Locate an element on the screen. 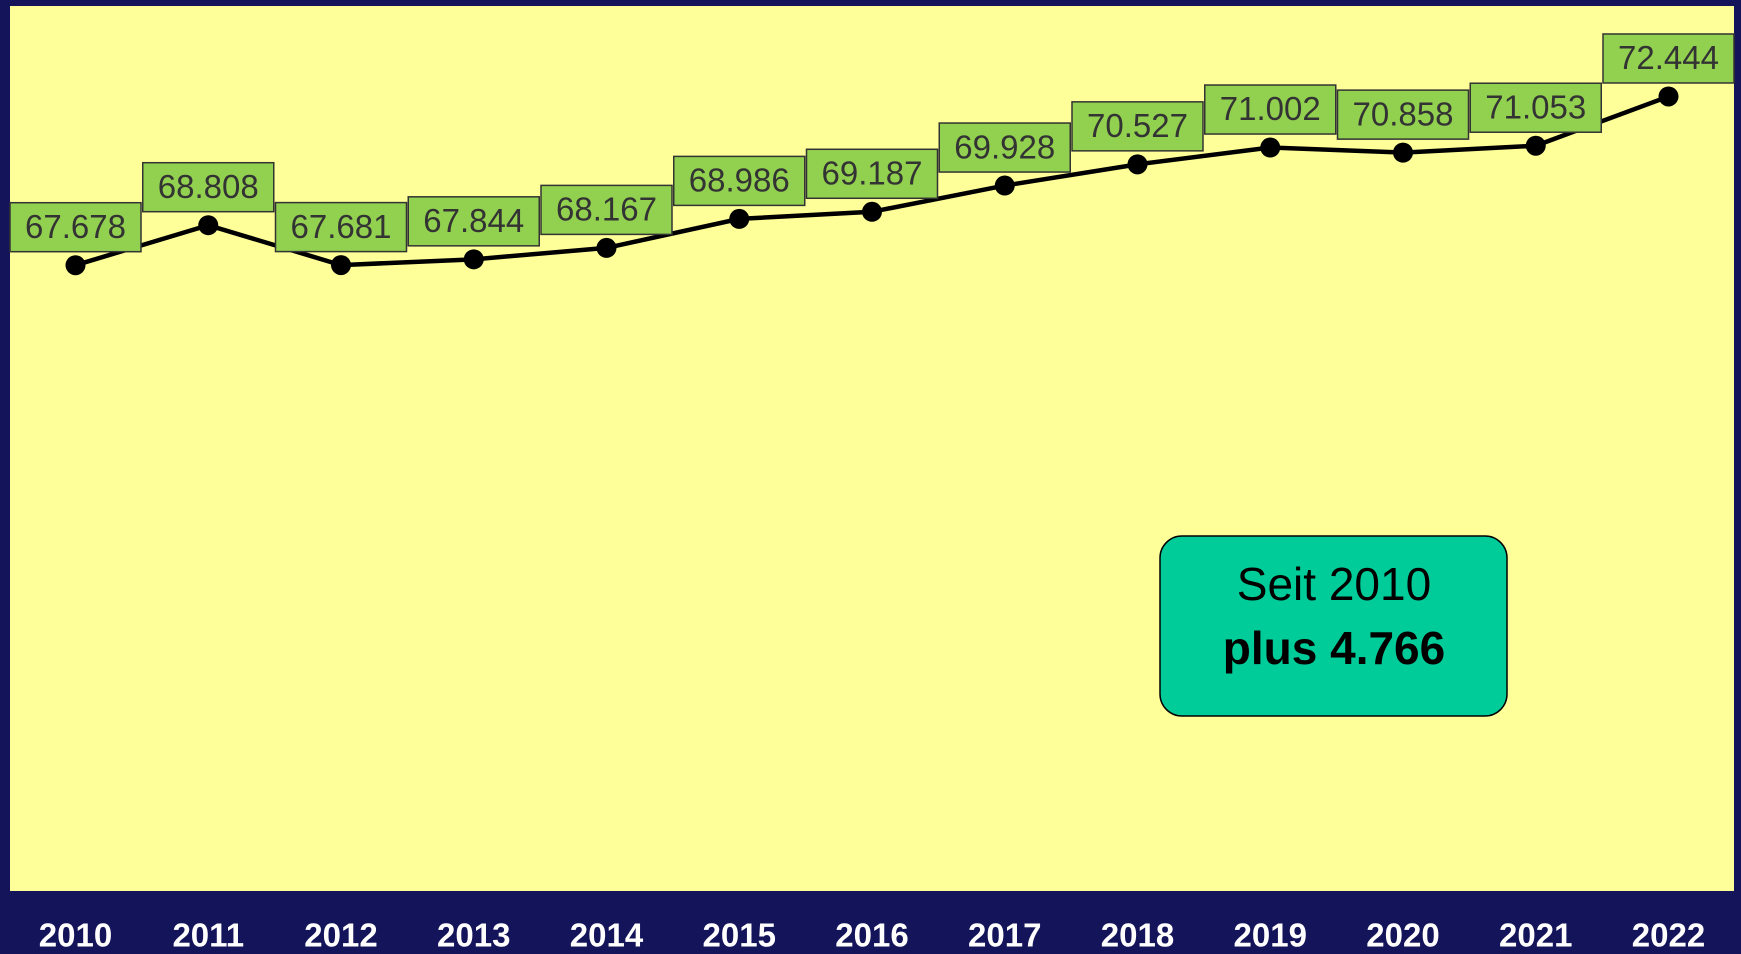  annotation-box is located at coordinates (1333, 626).